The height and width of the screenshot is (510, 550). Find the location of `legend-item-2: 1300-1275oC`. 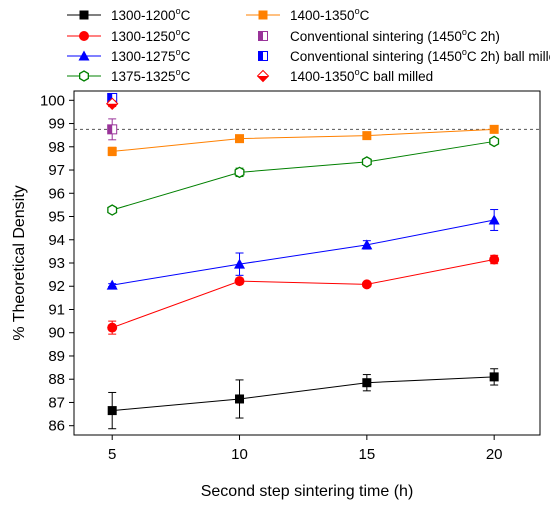

legend-item-2: 1300-1275oC is located at coordinates (129, 55).